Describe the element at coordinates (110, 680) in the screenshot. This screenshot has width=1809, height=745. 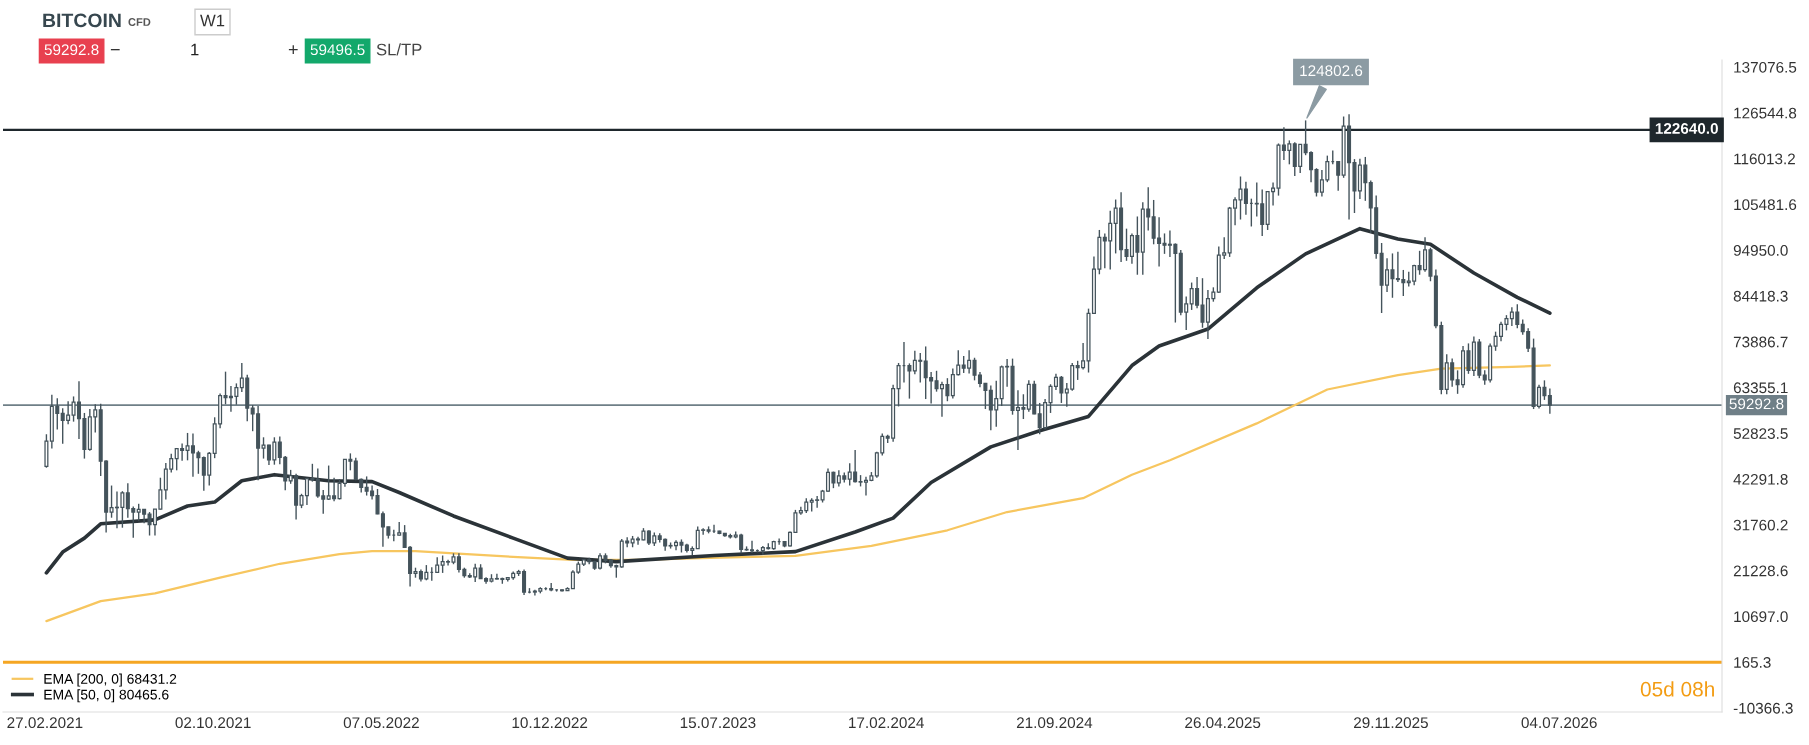
I see `legend-label: EMA [200, 0] 68431.2` at that location.